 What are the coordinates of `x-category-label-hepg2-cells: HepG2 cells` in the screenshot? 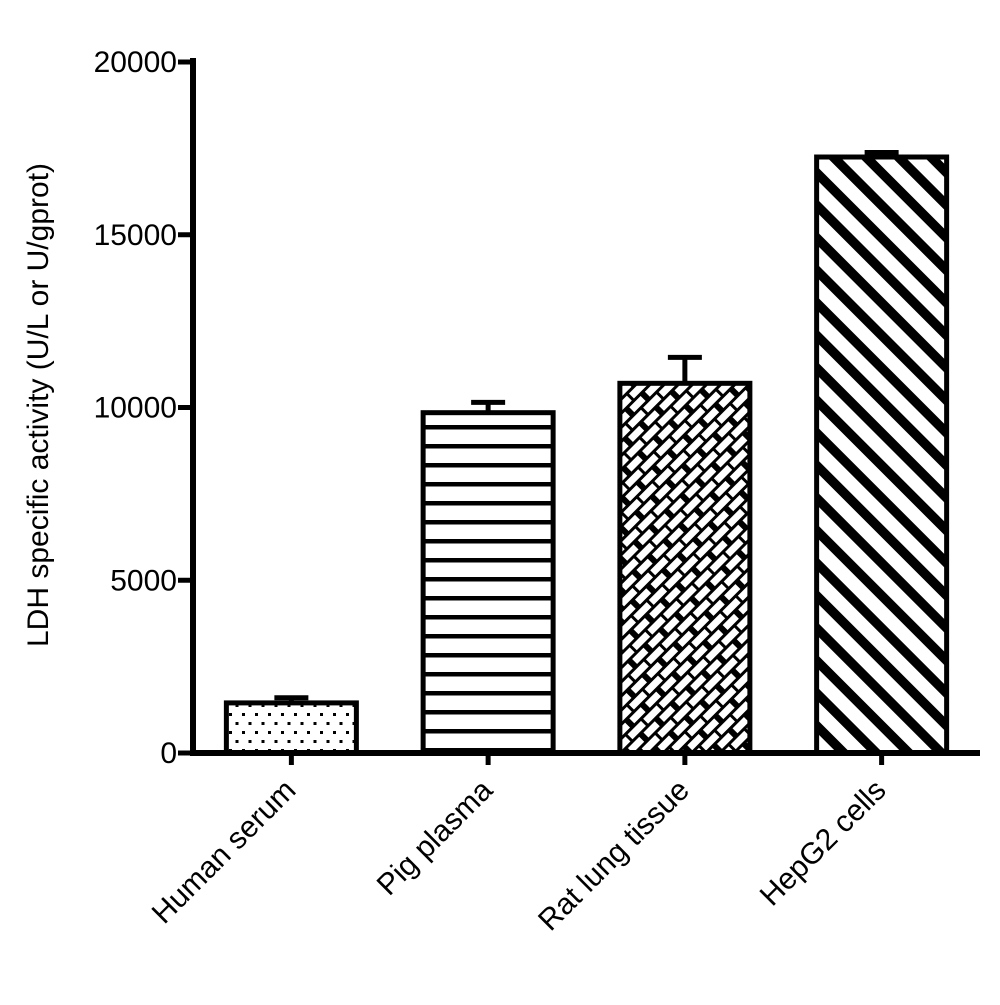 It's located at (823, 843).